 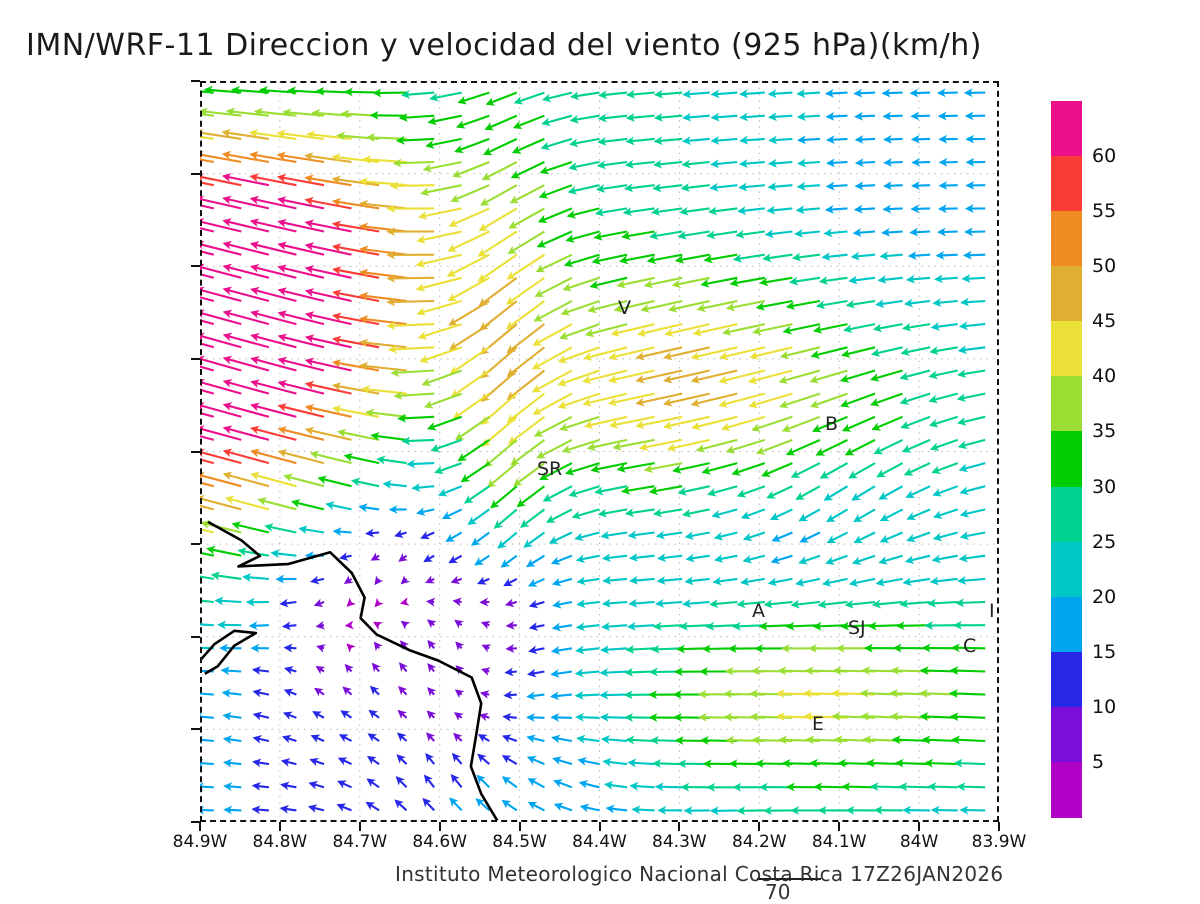 I want to click on x-axis-tick-label: 83.9W, so click(x=999, y=842).